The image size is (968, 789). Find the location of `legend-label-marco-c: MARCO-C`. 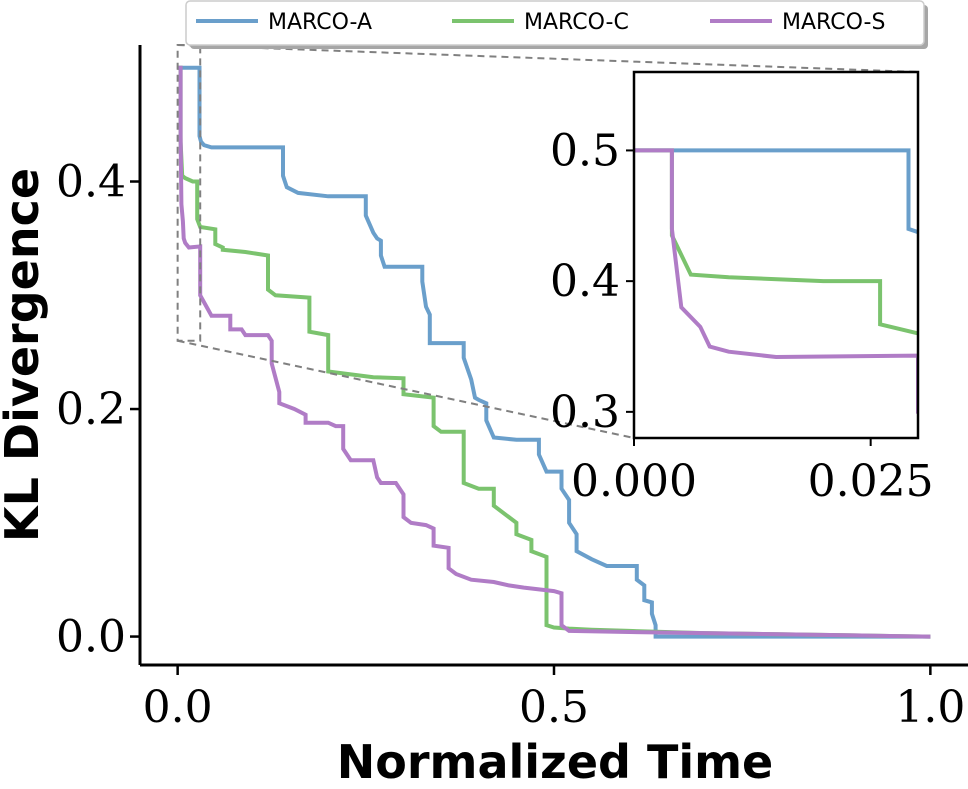

legend-label-marco-c: MARCO-C is located at coordinates (576, 22).